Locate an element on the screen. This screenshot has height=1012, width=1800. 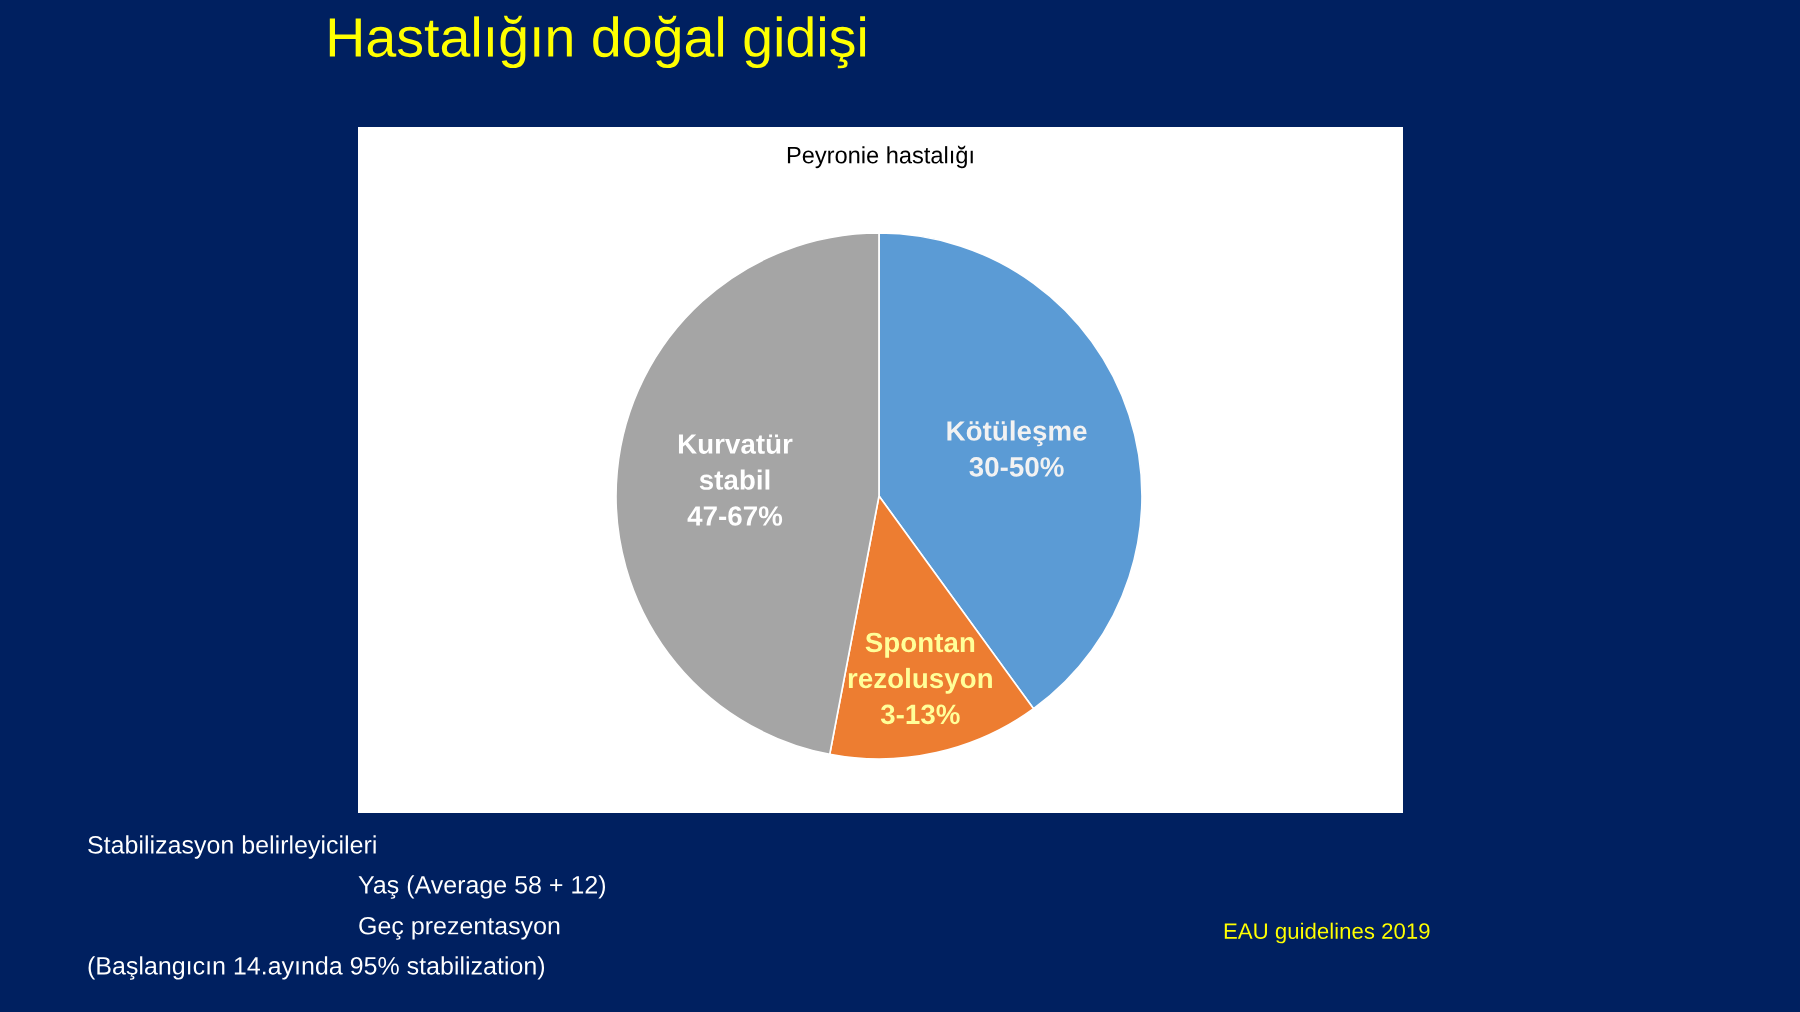
text: EAU guidelines 2019 is located at coordinates (1327, 933).